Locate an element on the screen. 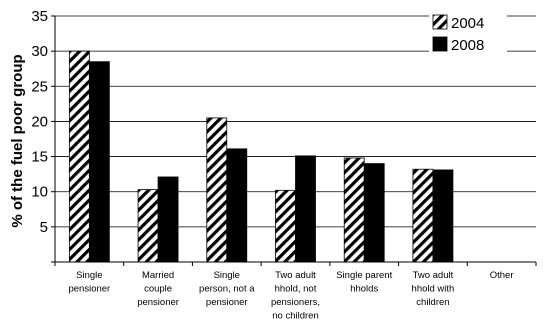  y-tick-label: 10 is located at coordinates (39, 192).